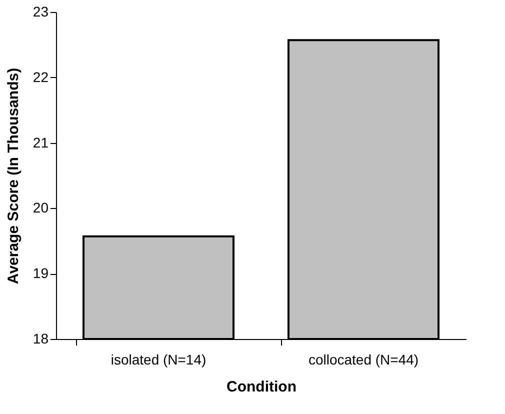 This screenshot has height=414, width=505. What do you see at coordinates (158, 360) in the screenshot?
I see `x-tick-label: isolated (N=14)` at bounding box center [158, 360].